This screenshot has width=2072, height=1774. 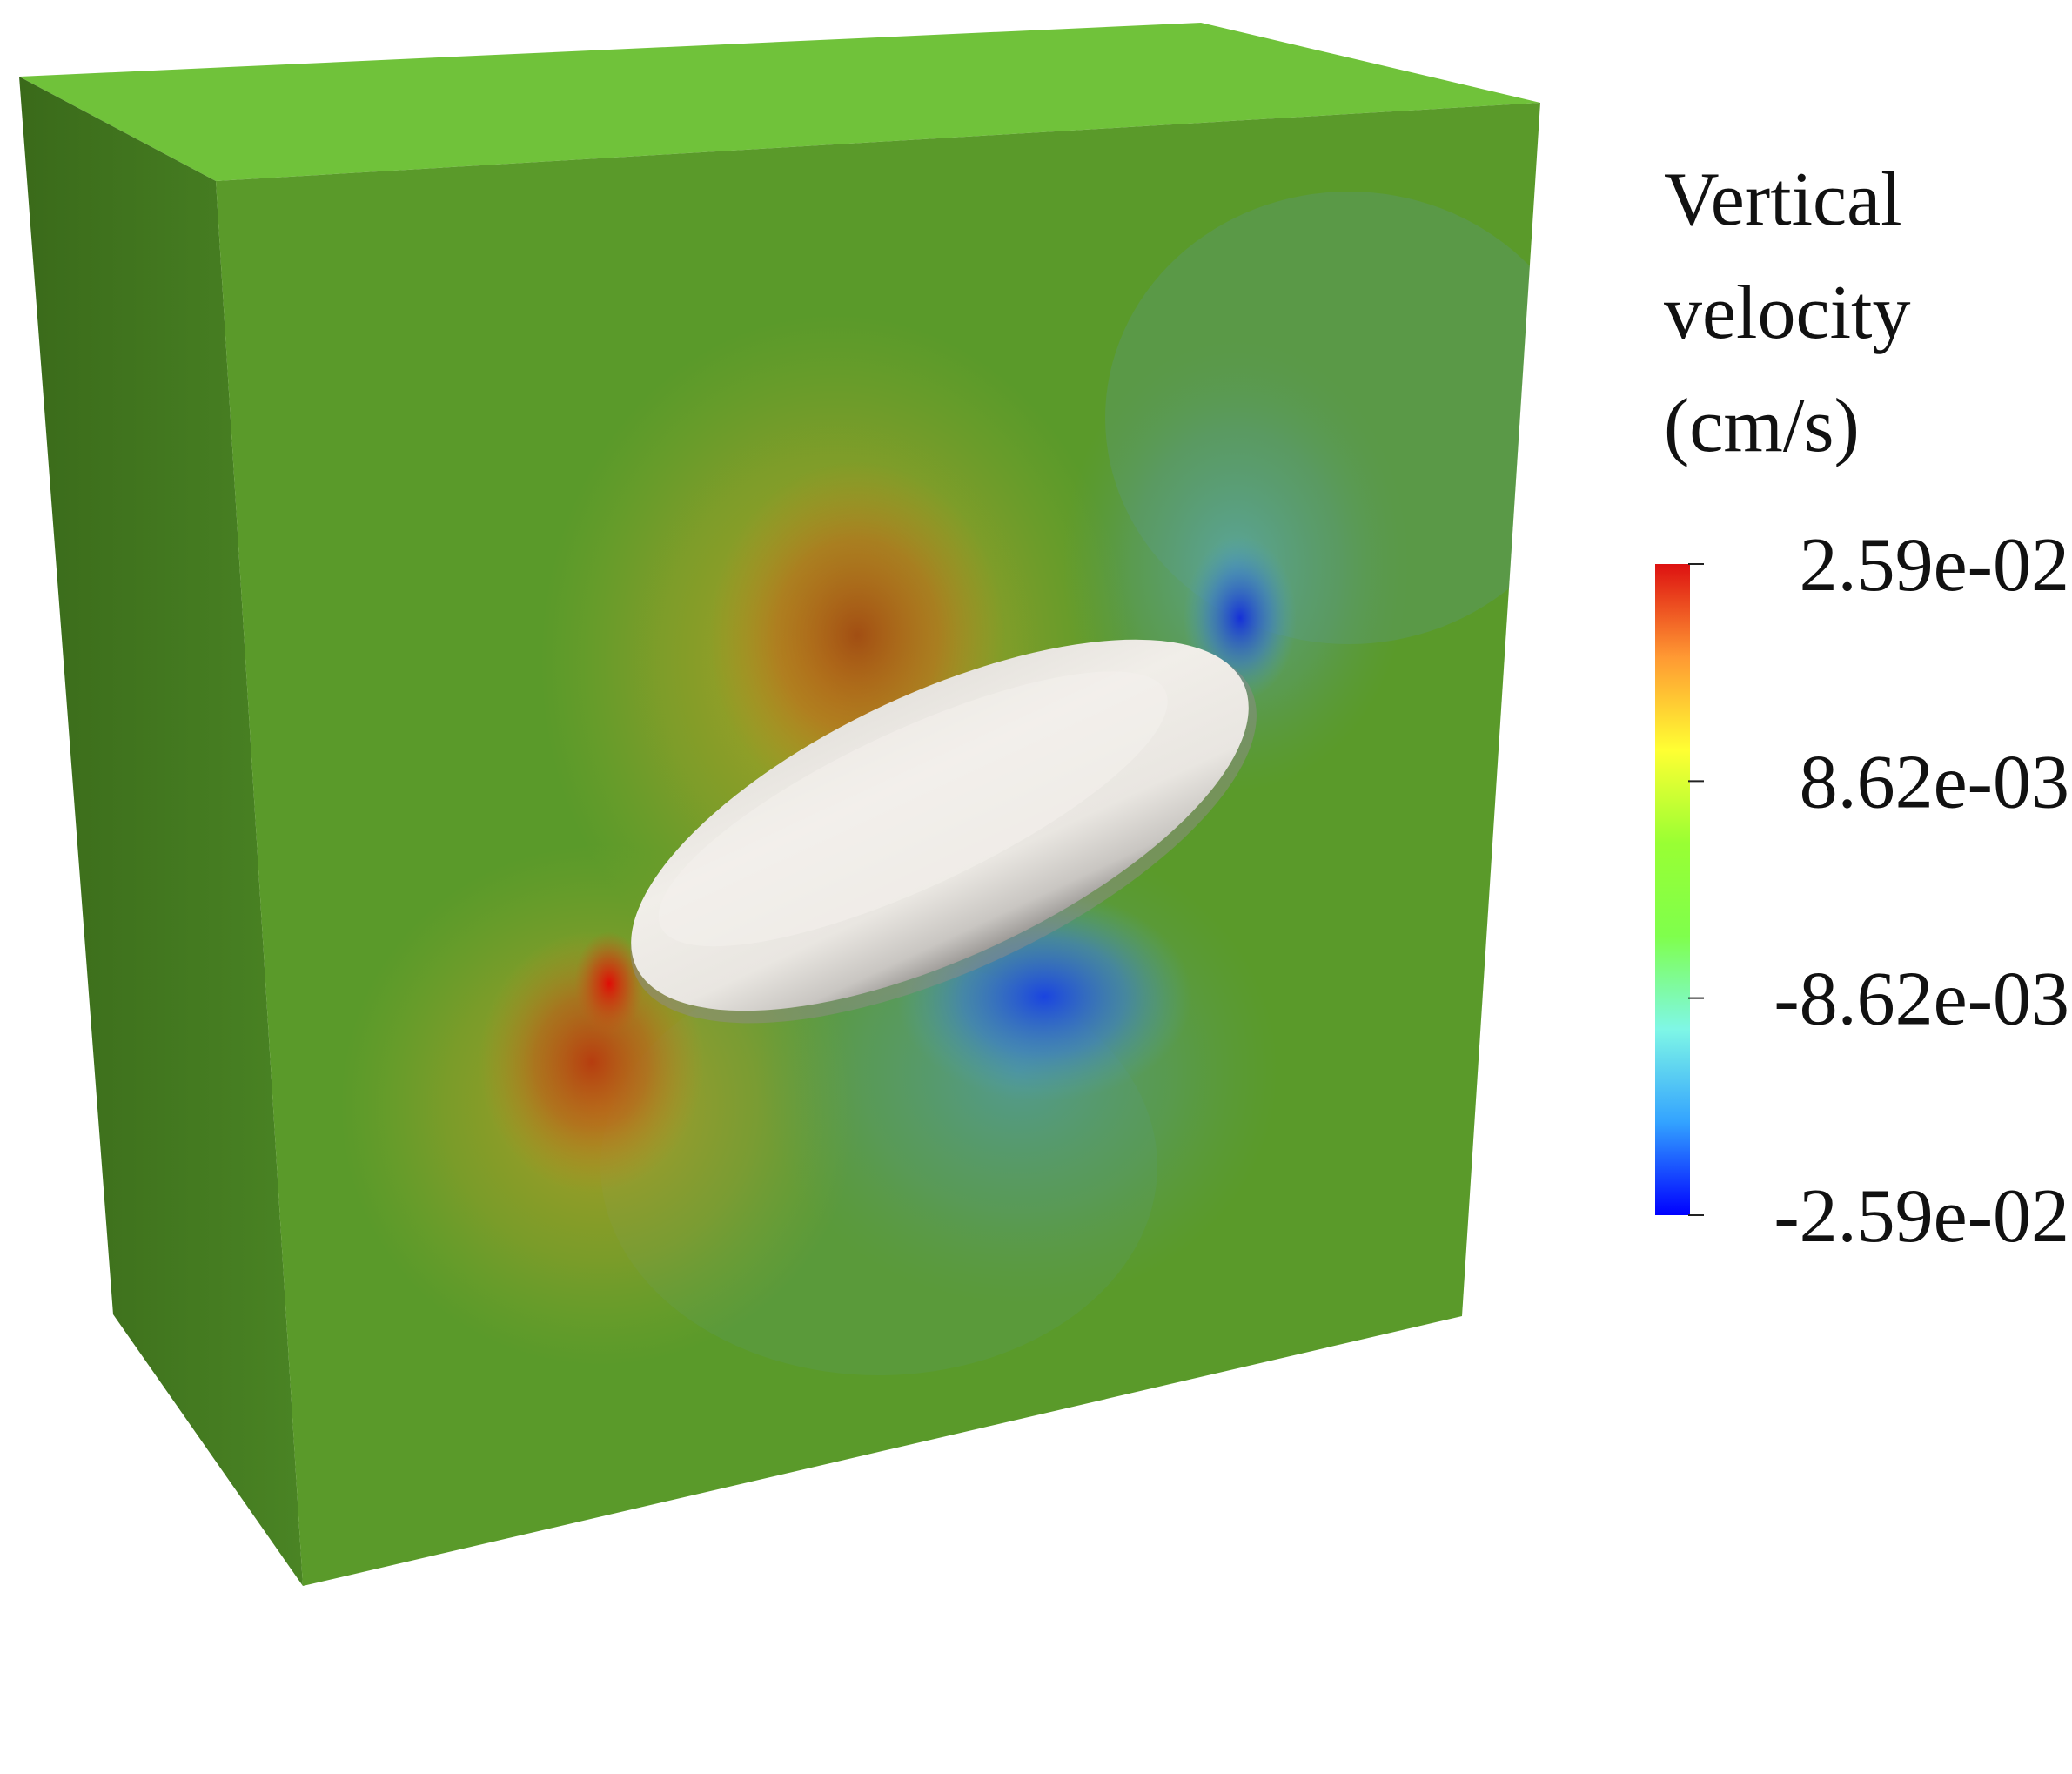 I want to click on box-top-face, so click(x=779, y=102).